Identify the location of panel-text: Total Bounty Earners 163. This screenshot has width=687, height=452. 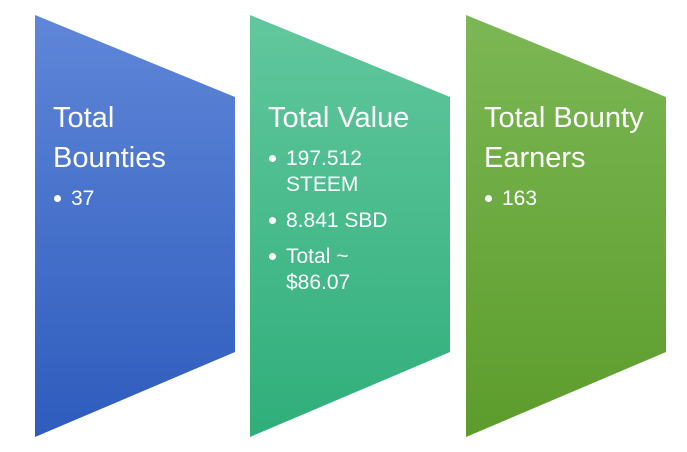
(571, 160).